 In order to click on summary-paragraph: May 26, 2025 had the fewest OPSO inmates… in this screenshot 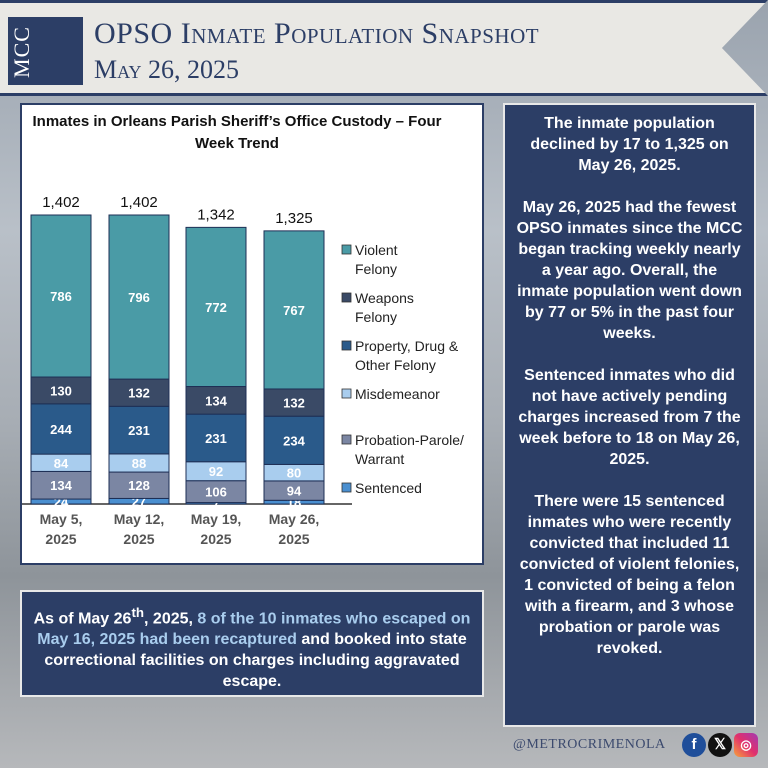, I will do `click(629, 270)`.